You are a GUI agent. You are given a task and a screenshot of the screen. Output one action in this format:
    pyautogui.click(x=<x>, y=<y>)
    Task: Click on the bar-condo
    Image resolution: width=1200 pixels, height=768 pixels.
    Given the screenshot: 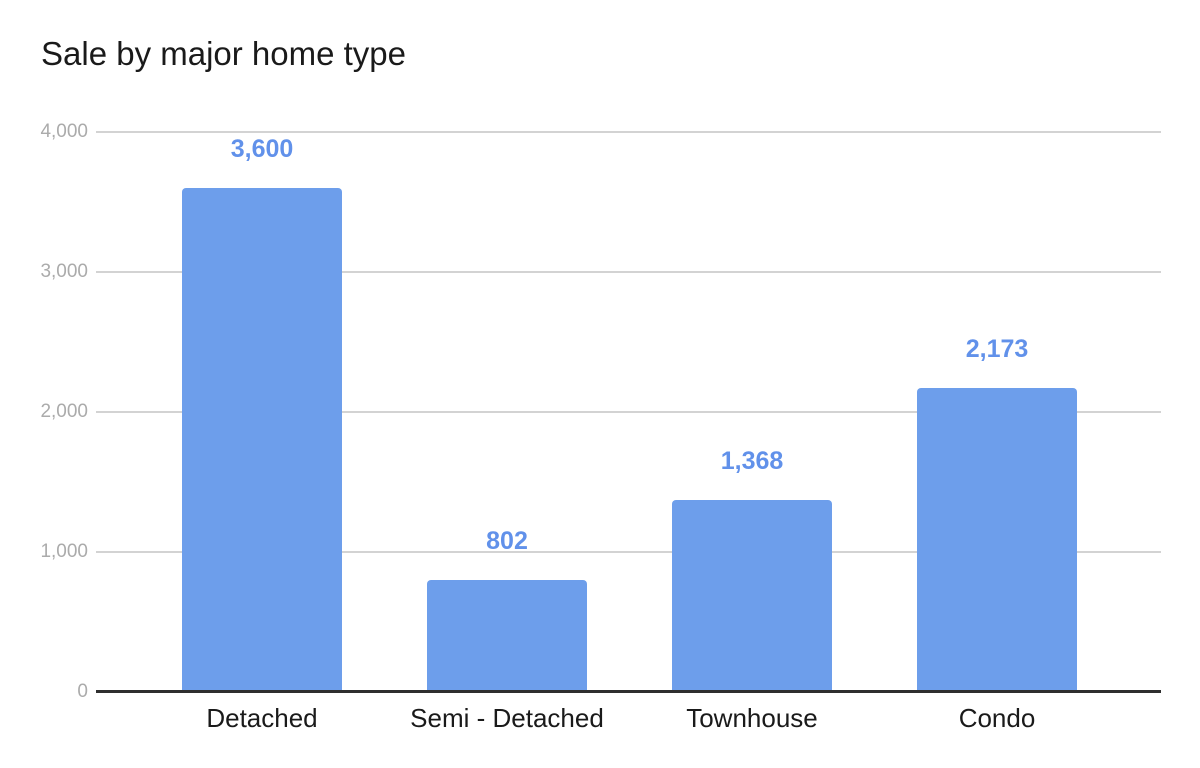 What is the action you would take?
    pyautogui.click(x=997, y=540)
    